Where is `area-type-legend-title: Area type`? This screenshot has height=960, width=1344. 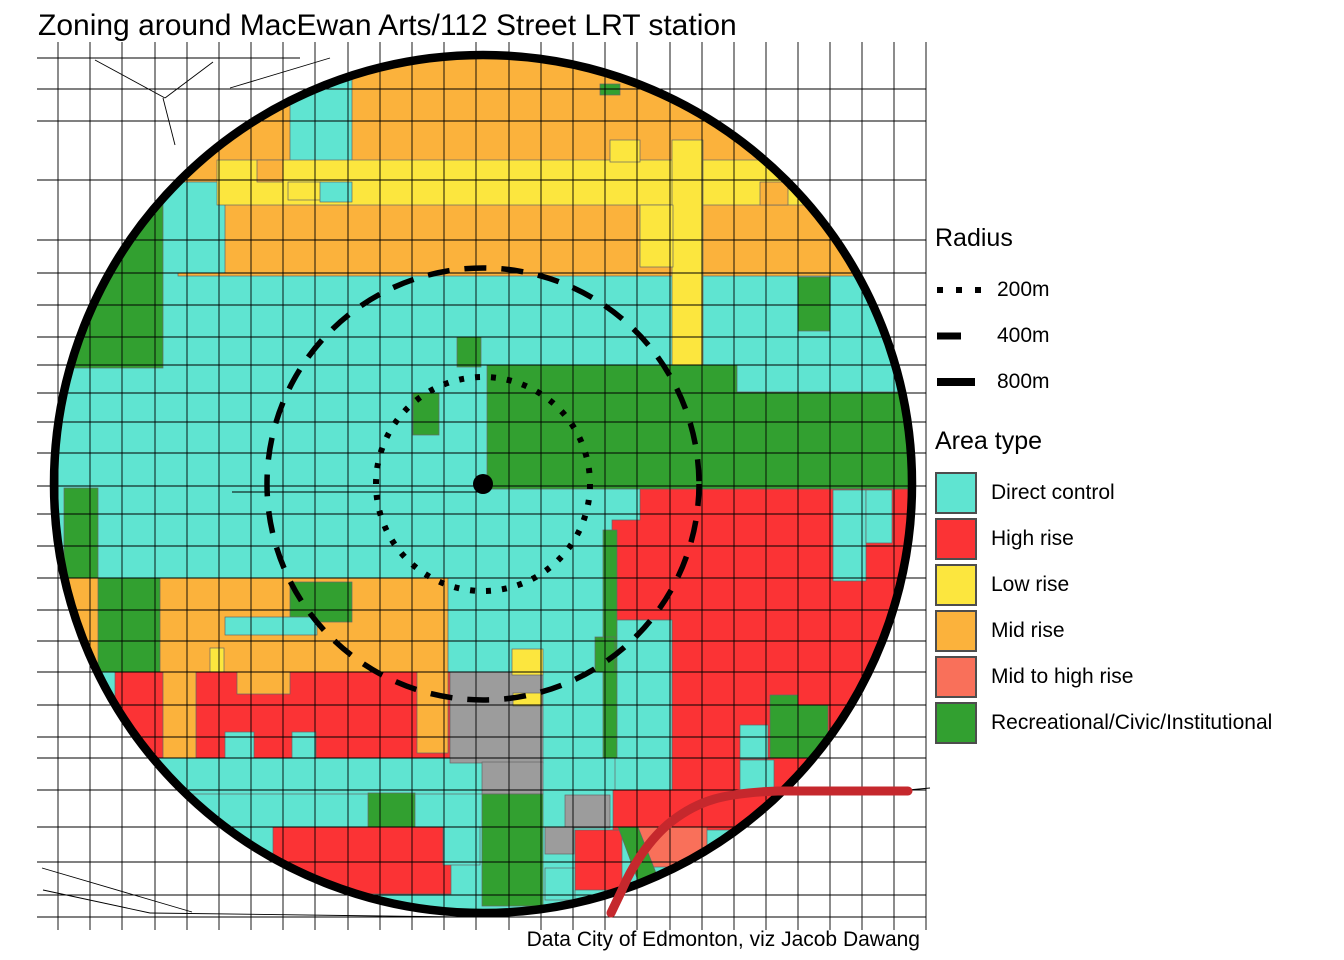 area-type-legend-title: Area type is located at coordinates (989, 441).